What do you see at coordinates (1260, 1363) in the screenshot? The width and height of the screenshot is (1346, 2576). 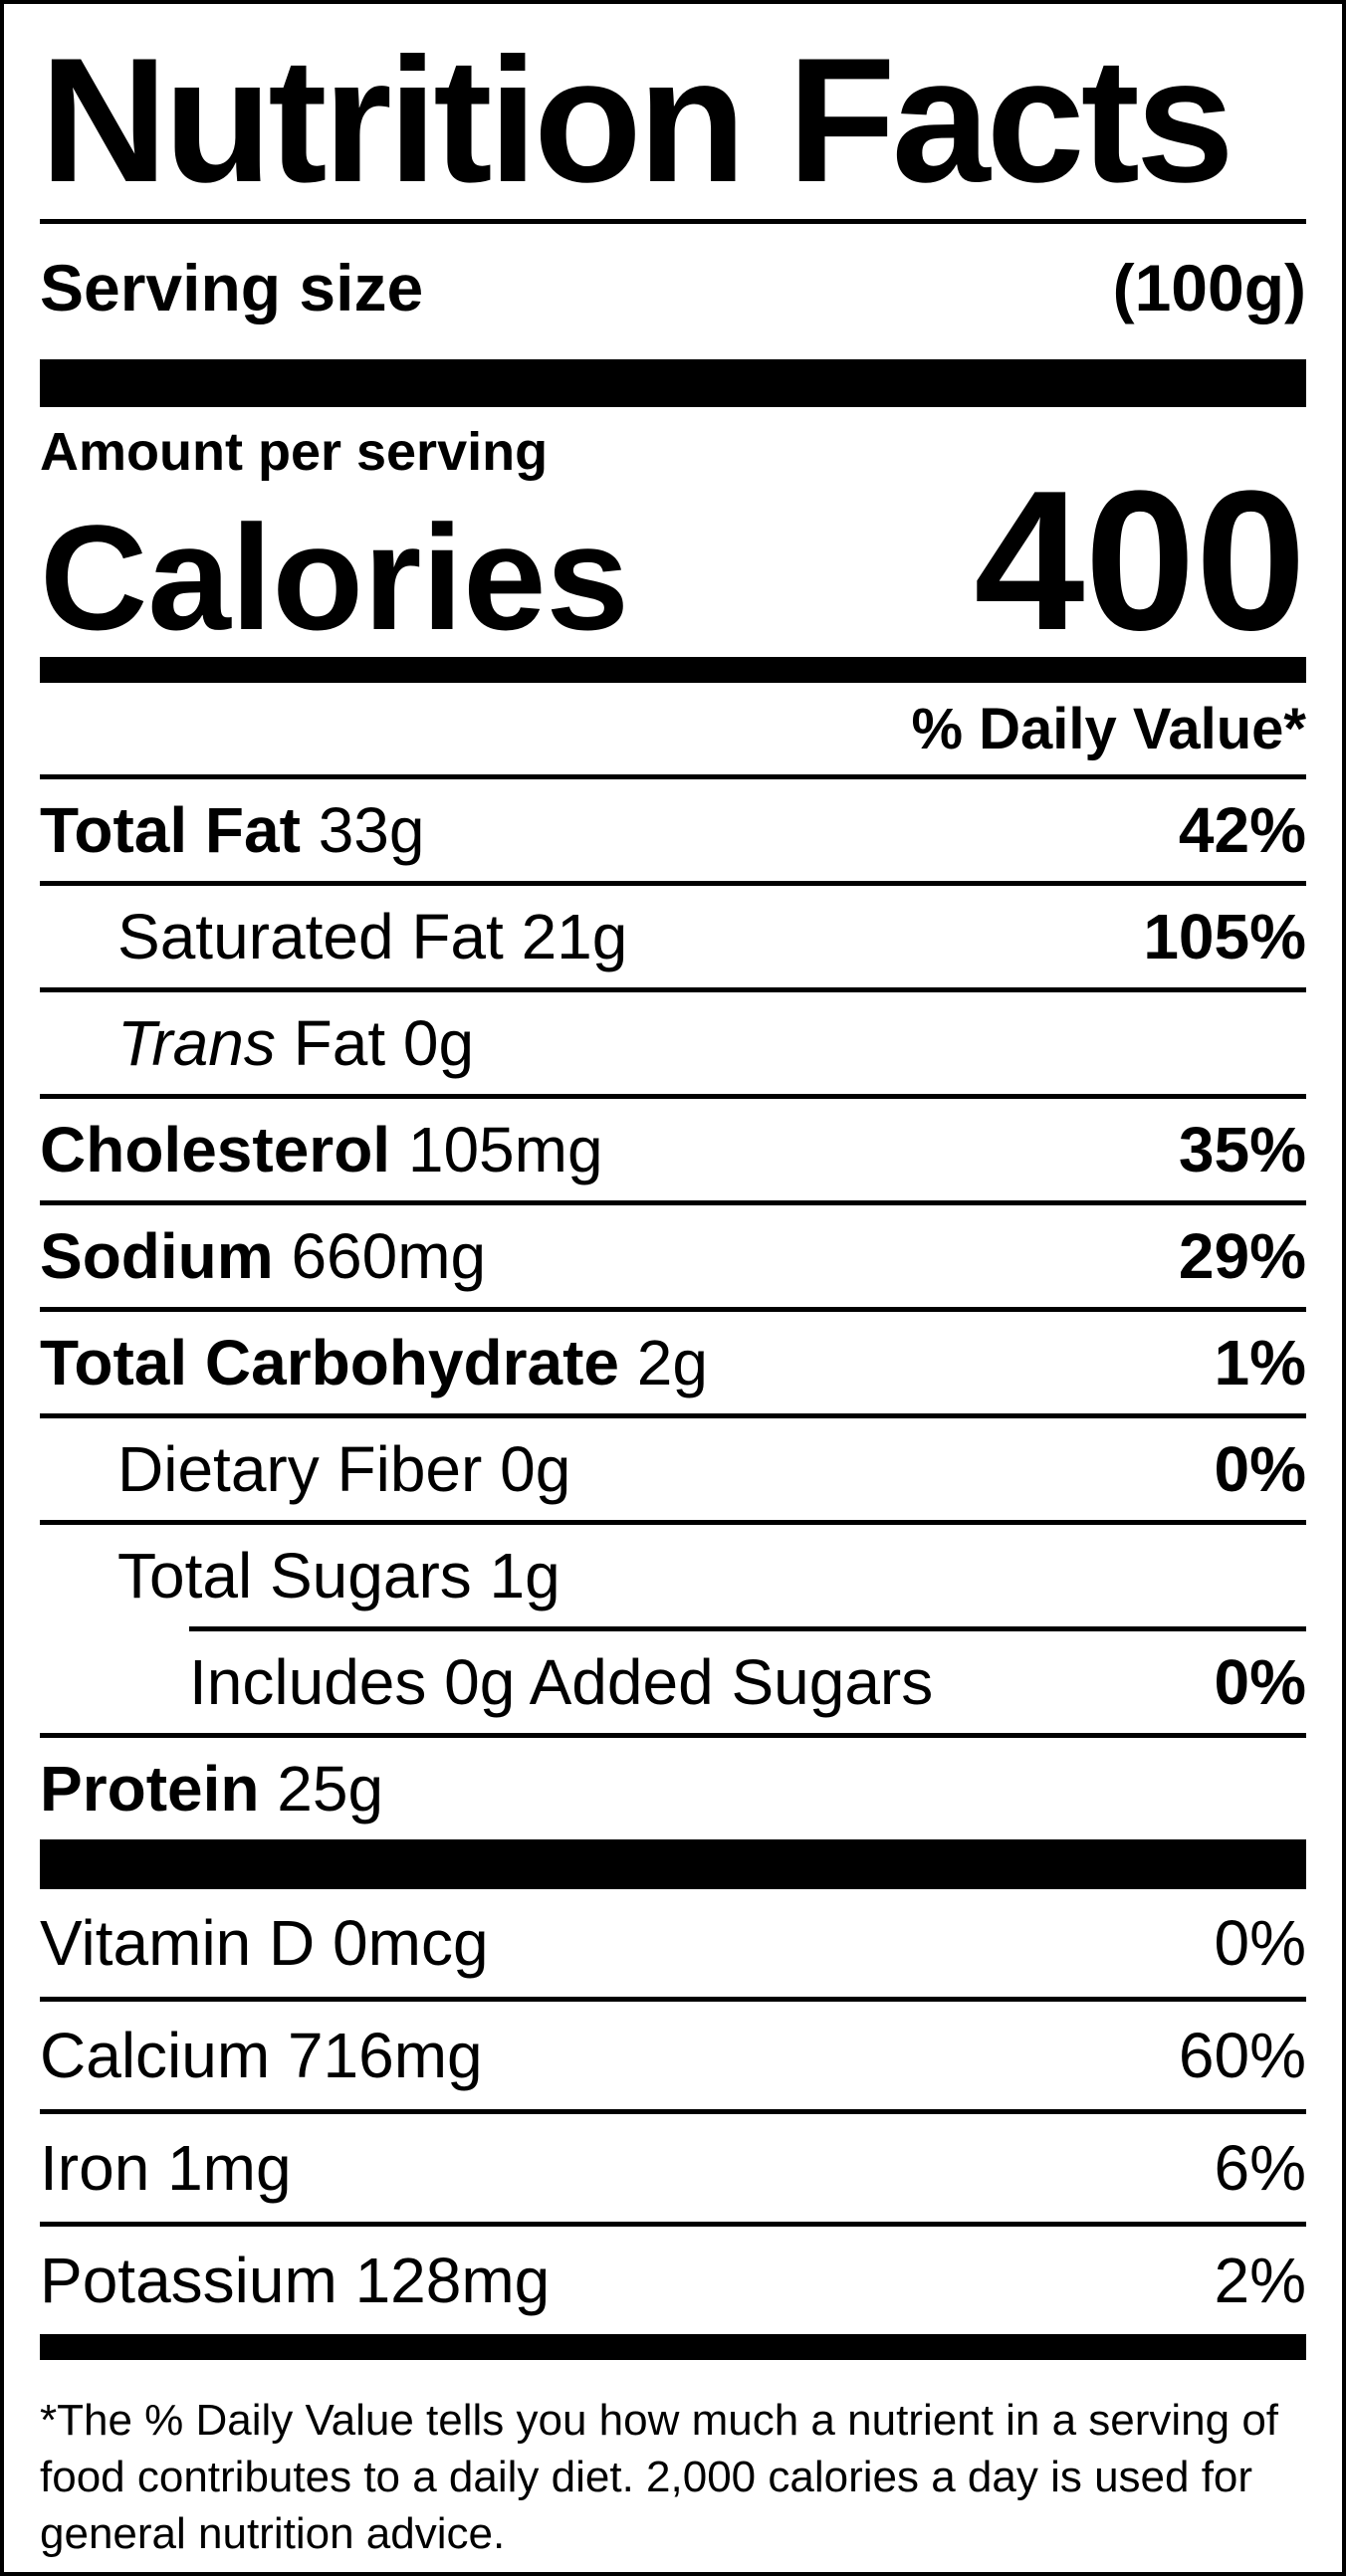 I see `daily-value: 1%` at bounding box center [1260, 1363].